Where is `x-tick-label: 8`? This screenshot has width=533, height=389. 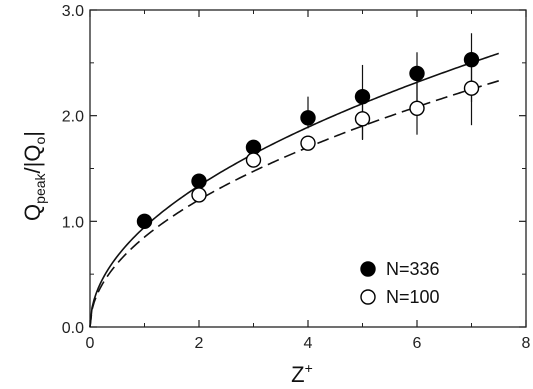
x-tick-label: 8 is located at coordinates (526, 343).